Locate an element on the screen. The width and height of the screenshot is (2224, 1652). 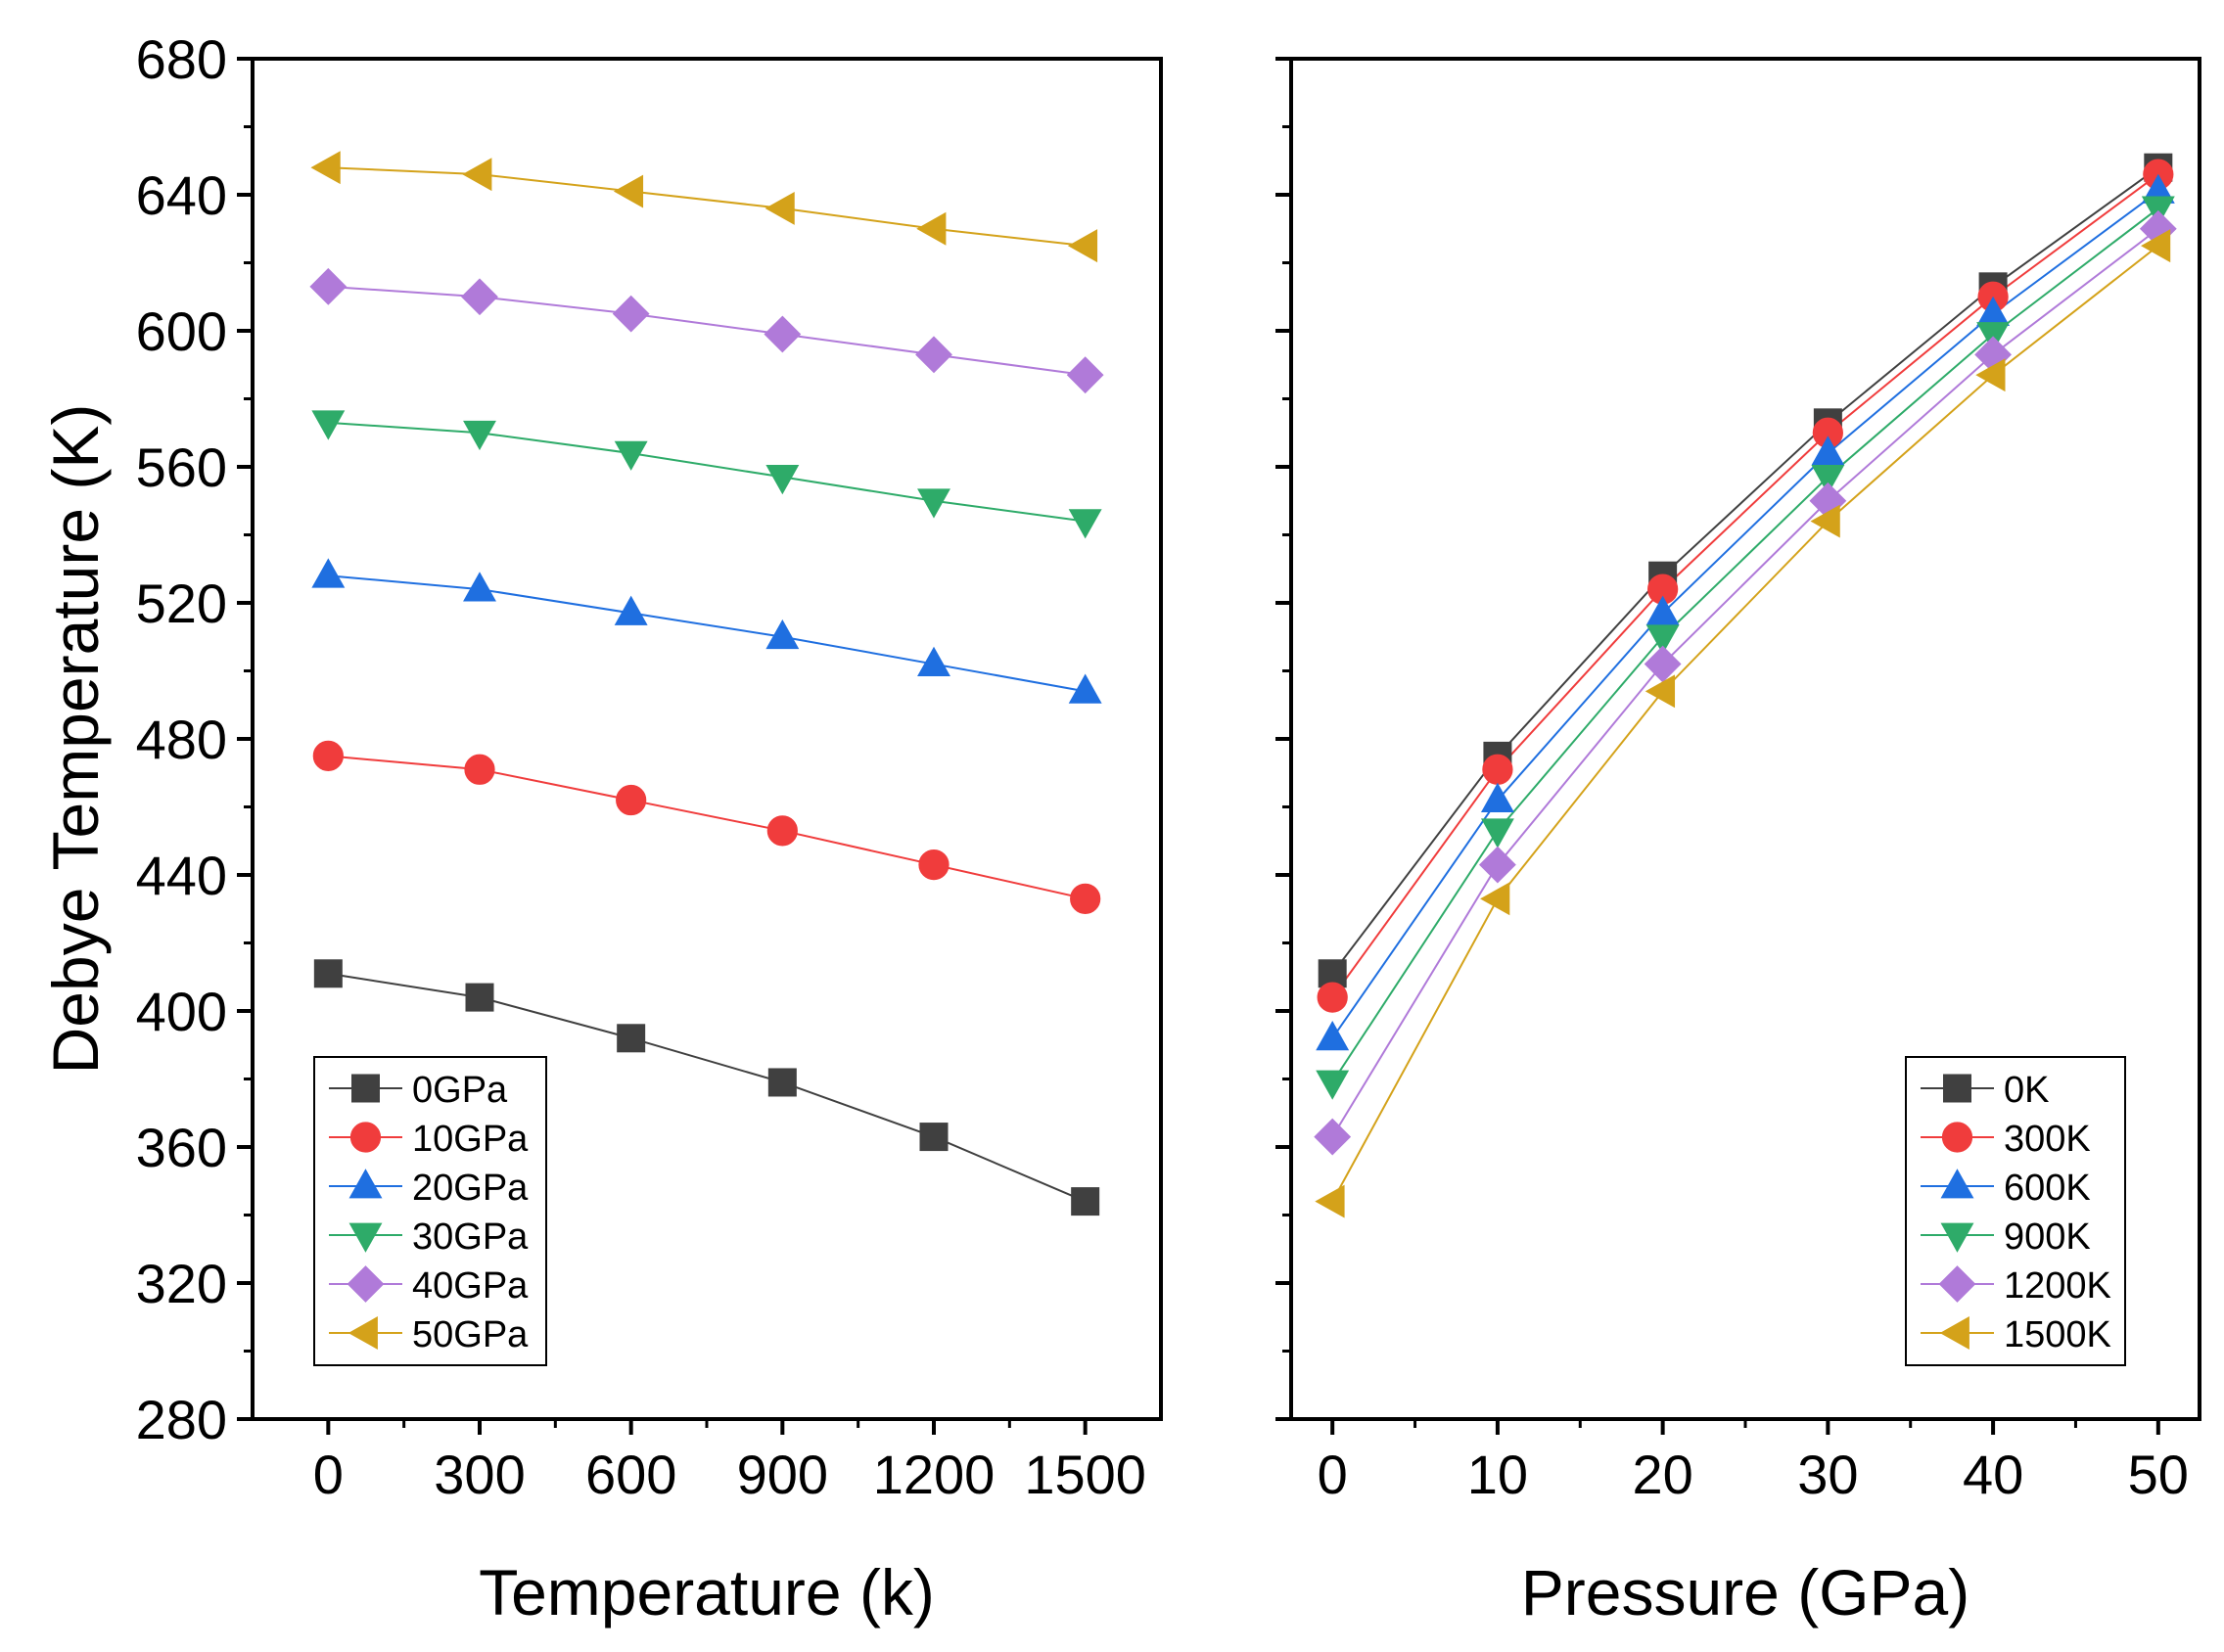
legend-label: 600K is located at coordinates (2047, 1188).